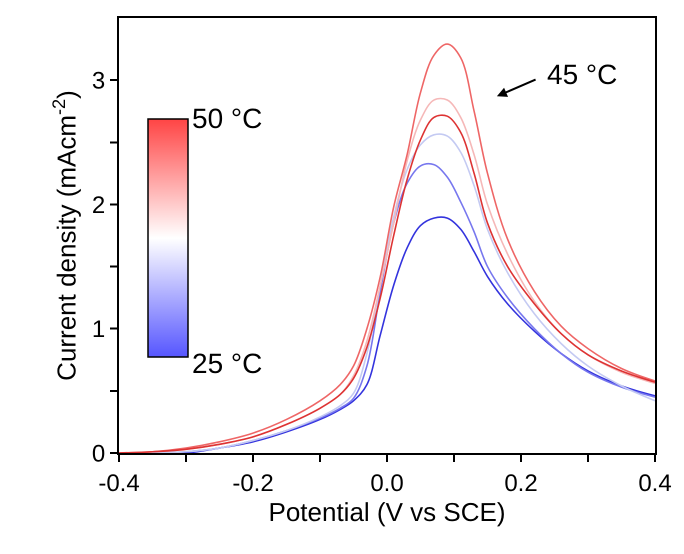 The image size is (684, 554). Describe the element at coordinates (99, 330) in the screenshot. I see `y-tick-label: 1` at that location.